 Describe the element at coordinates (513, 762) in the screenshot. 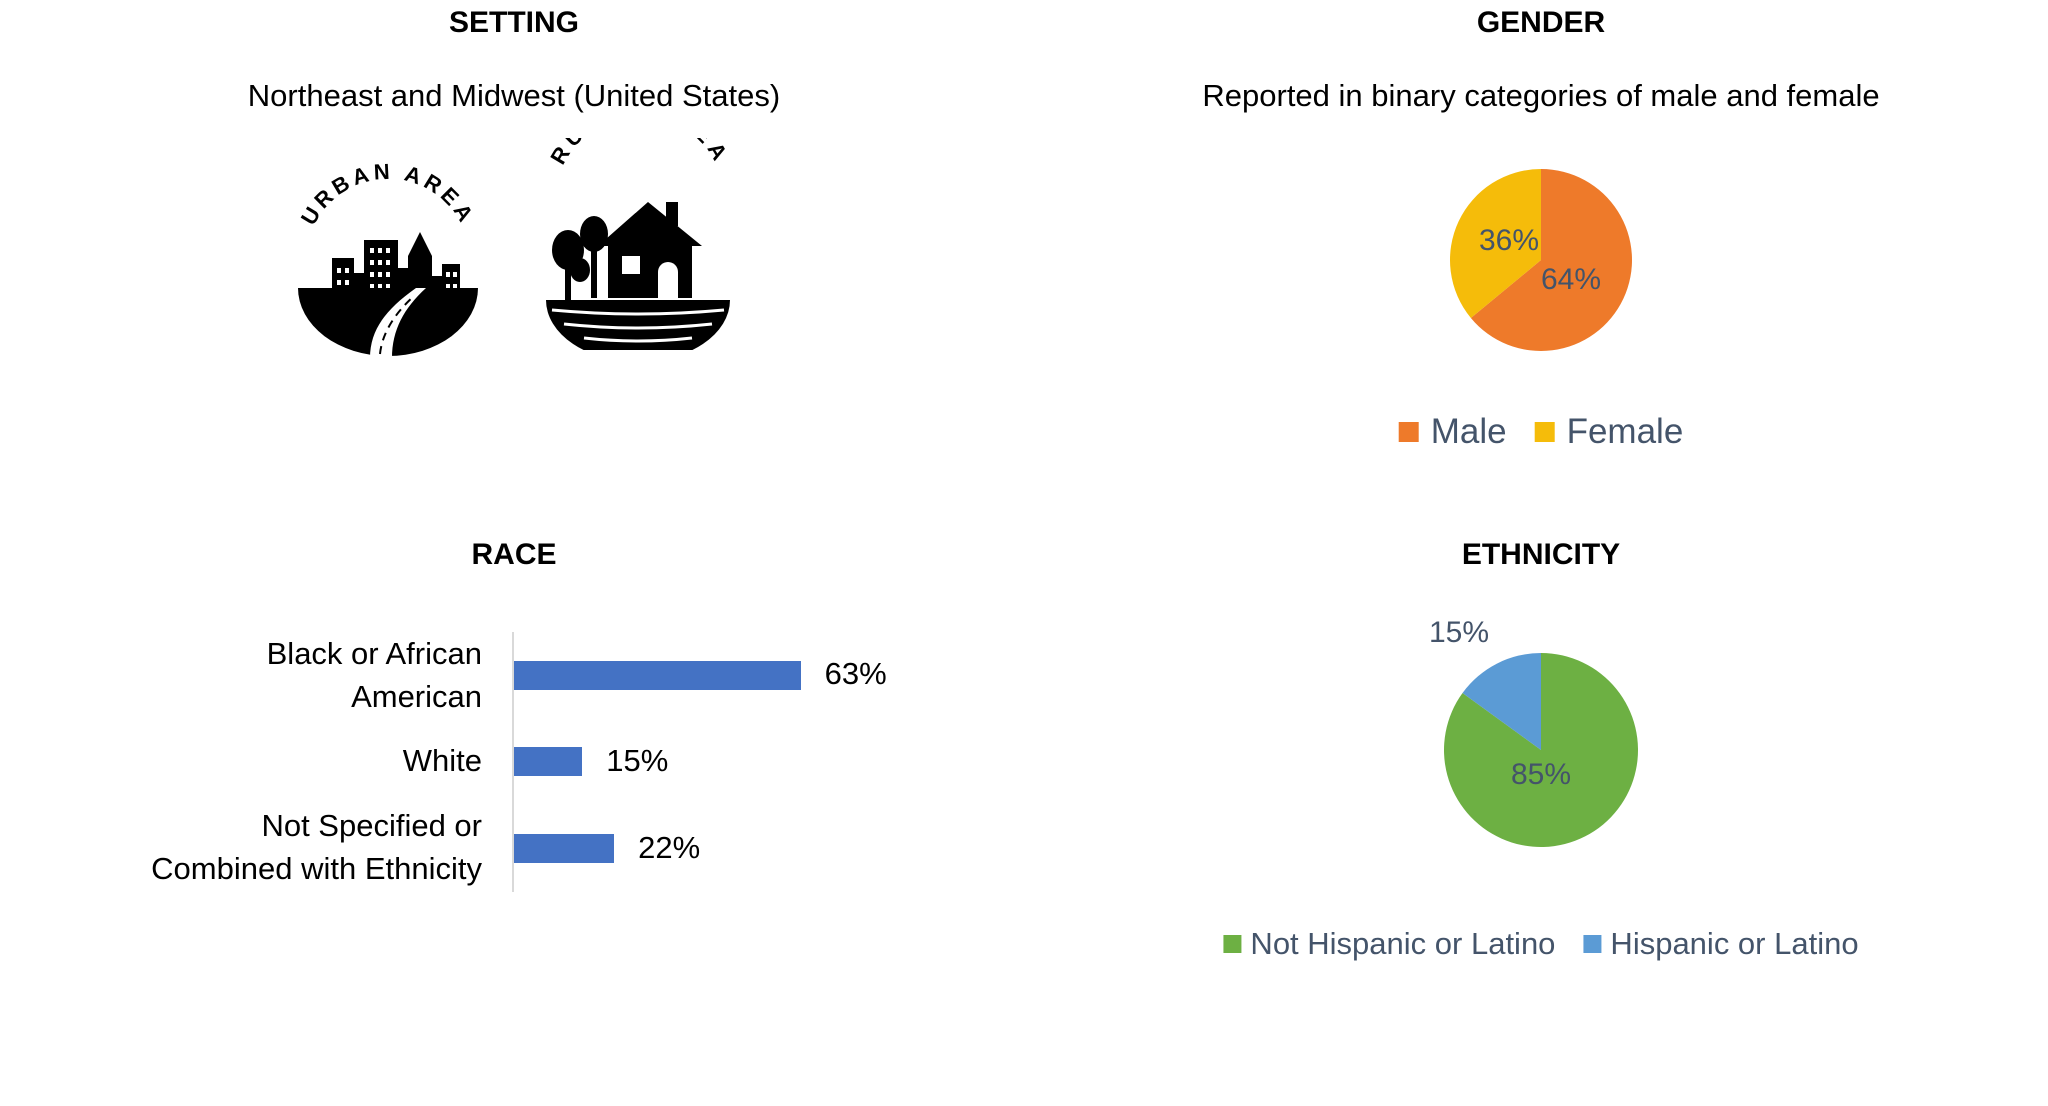

I see `race-axis-line` at that location.